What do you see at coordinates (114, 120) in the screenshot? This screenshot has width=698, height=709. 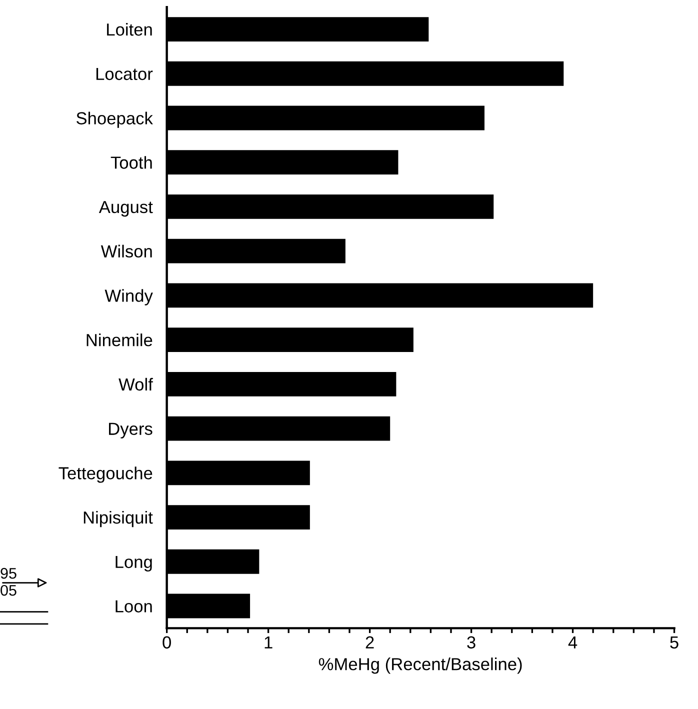 I see `y-tick-label: Shoepack` at bounding box center [114, 120].